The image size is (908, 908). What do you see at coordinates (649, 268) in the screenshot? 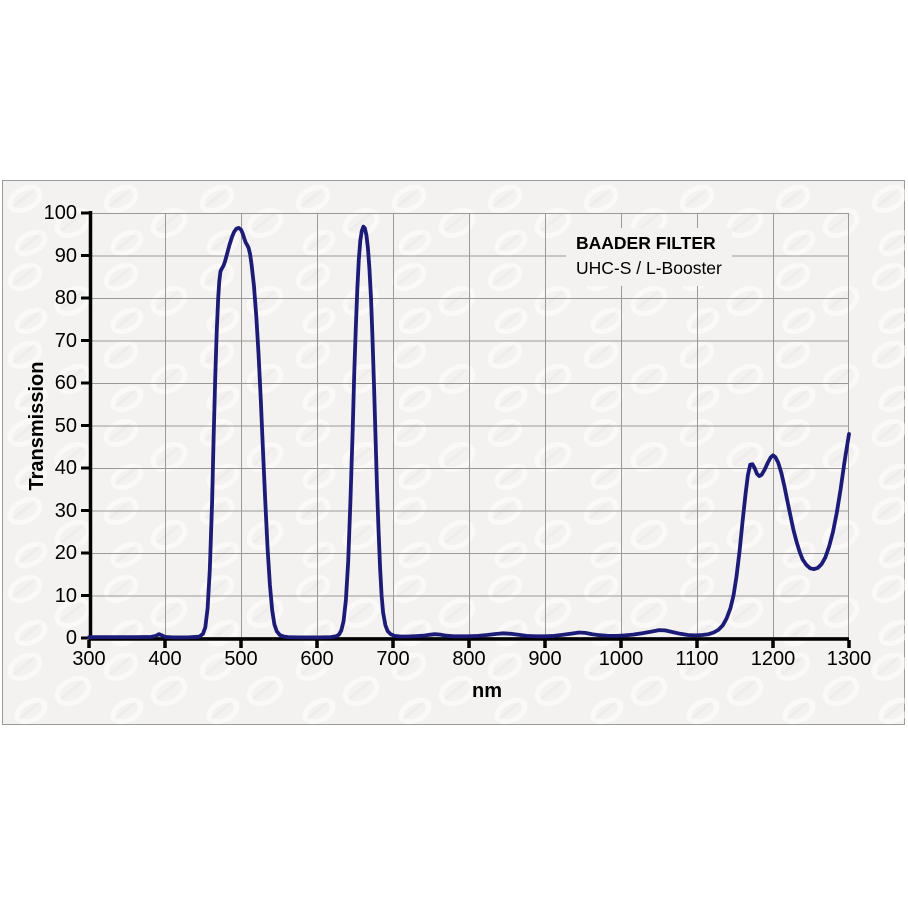
I see `chart-subtitle: UHC-S / L-Booster` at bounding box center [649, 268].